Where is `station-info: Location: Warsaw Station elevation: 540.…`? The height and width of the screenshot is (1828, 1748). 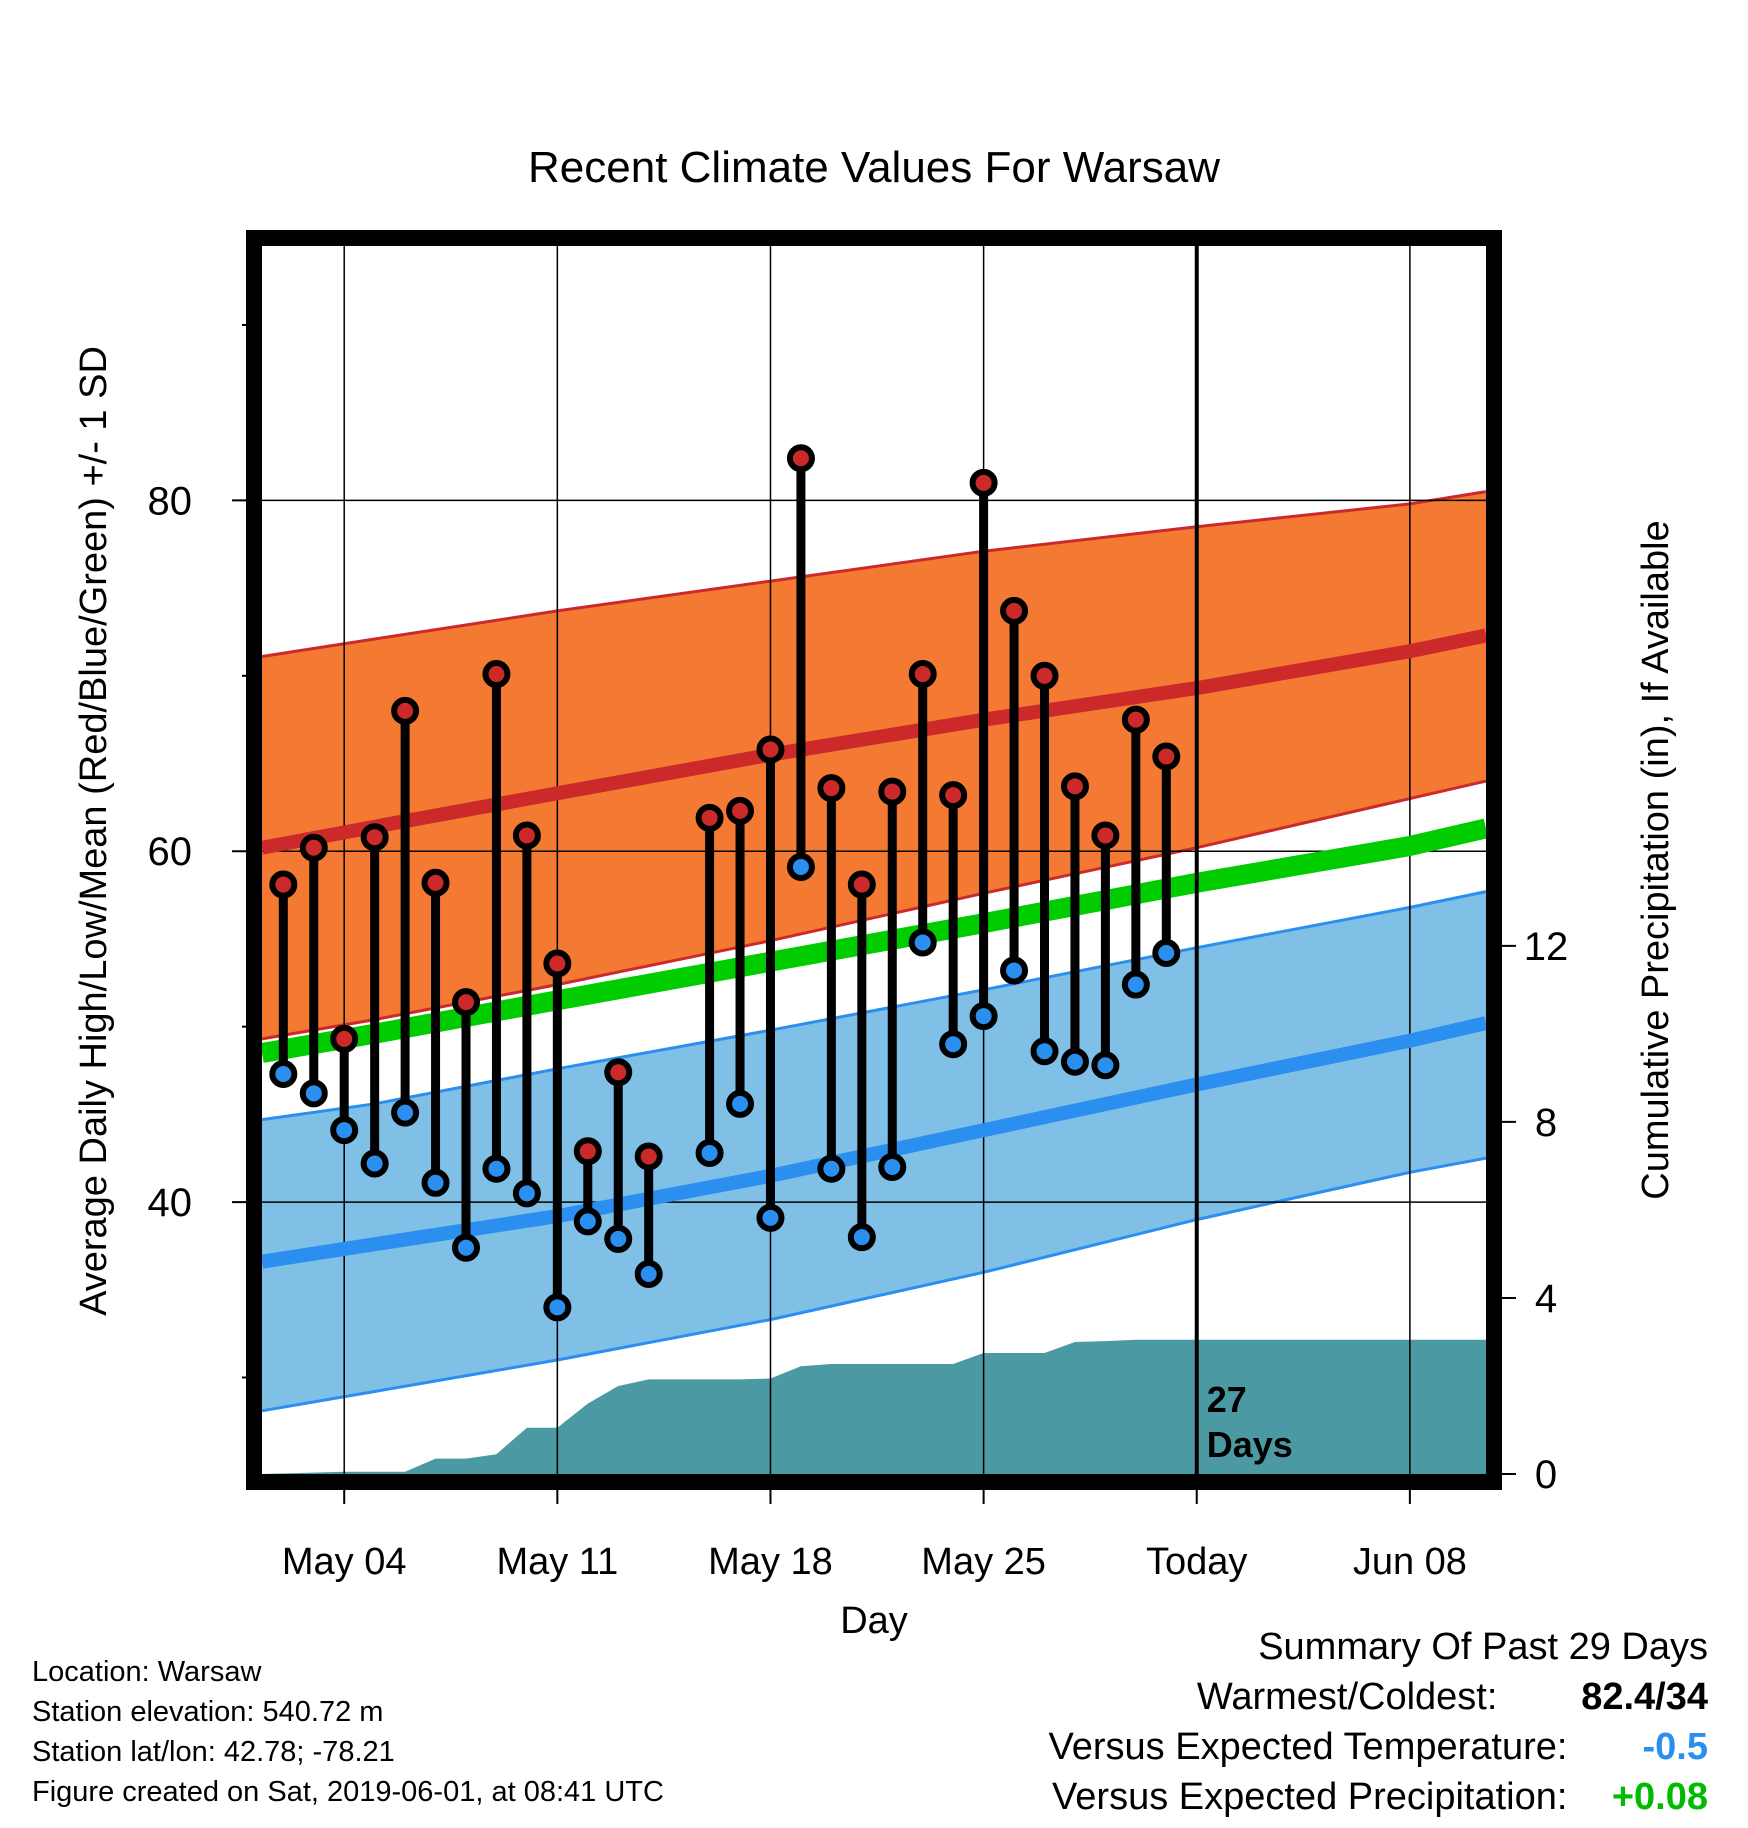
station-info: Location: Warsaw Station elevation: 540.… is located at coordinates (348, 1732).